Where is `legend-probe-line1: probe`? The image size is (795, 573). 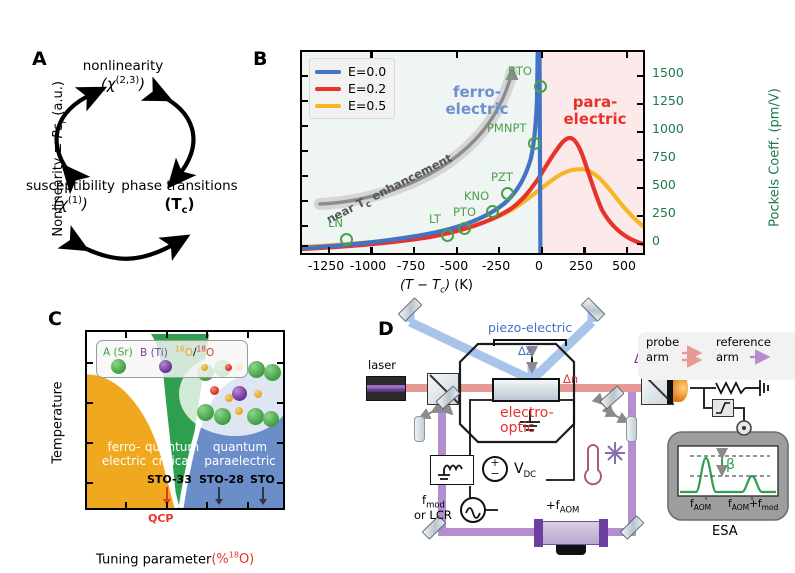
legend-probe-line1: probe is located at coordinates (663, 342).